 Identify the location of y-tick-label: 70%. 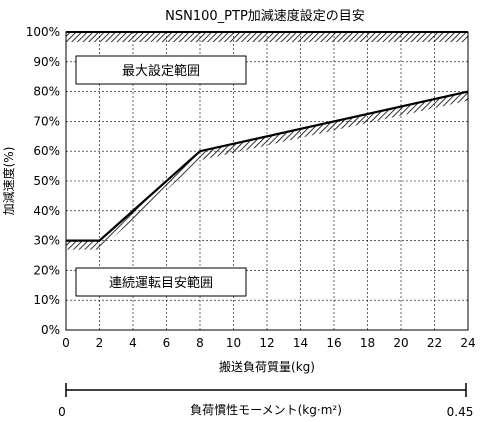
(46, 121).